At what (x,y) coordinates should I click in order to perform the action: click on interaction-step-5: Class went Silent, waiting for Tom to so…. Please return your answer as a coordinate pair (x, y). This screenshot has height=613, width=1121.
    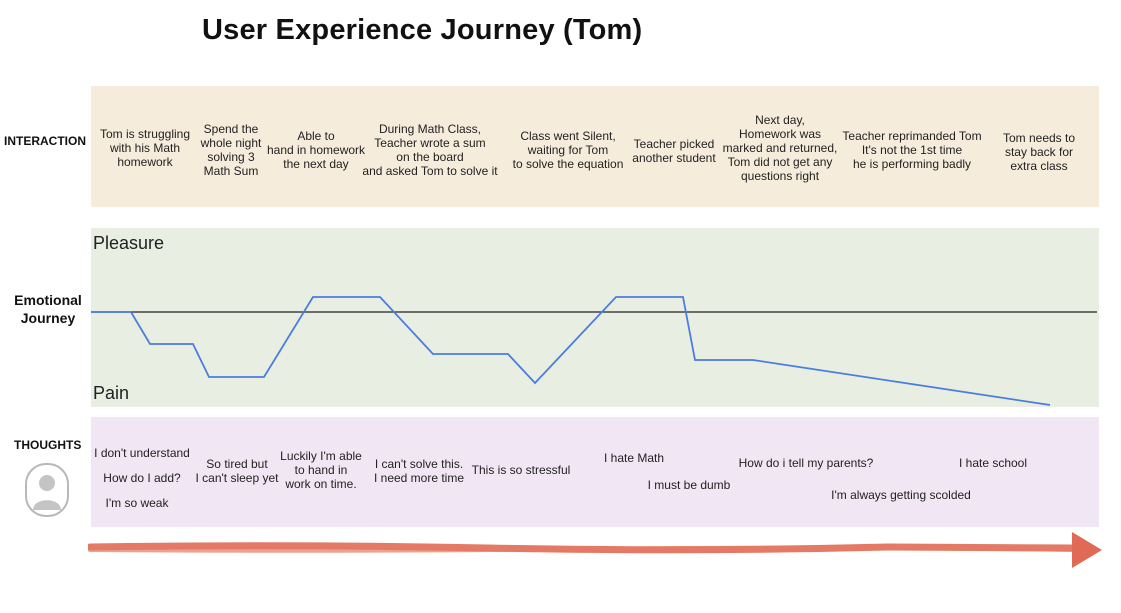
    Looking at the image, I should click on (568, 150).